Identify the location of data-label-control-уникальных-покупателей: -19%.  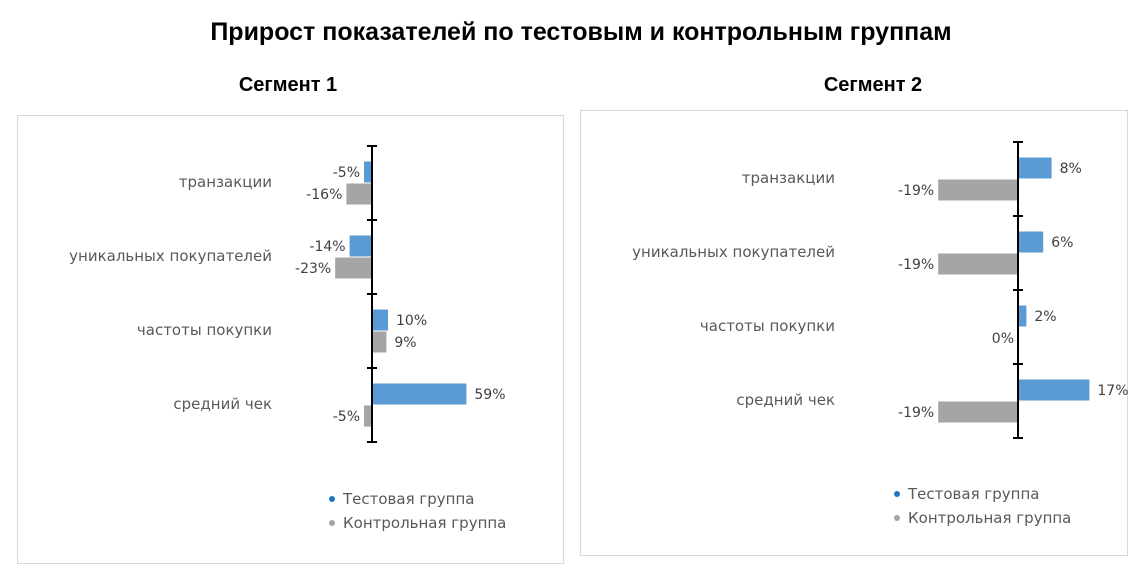
(916, 265).